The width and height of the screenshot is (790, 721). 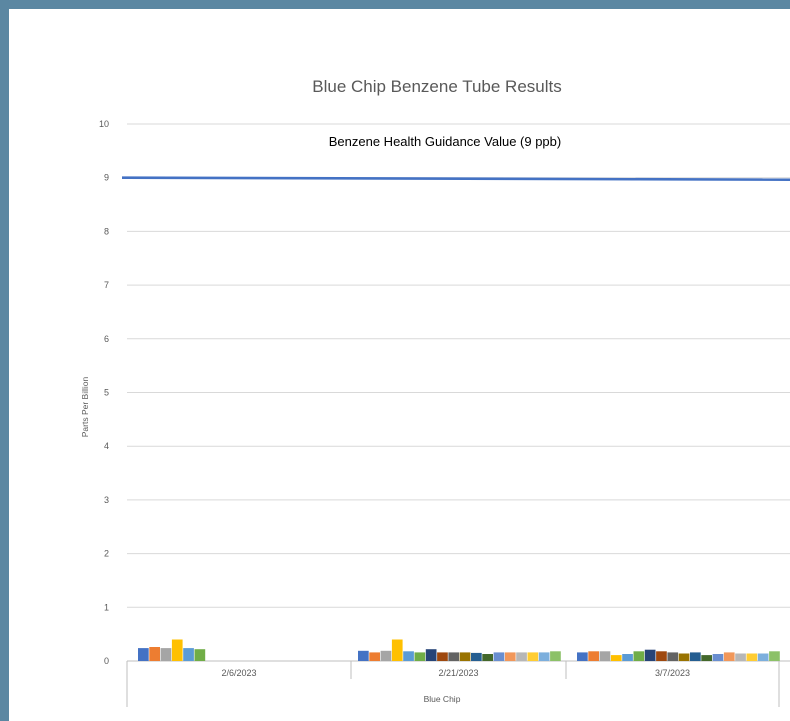 What do you see at coordinates (106, 339) in the screenshot?
I see `y-tick-label: 6` at bounding box center [106, 339].